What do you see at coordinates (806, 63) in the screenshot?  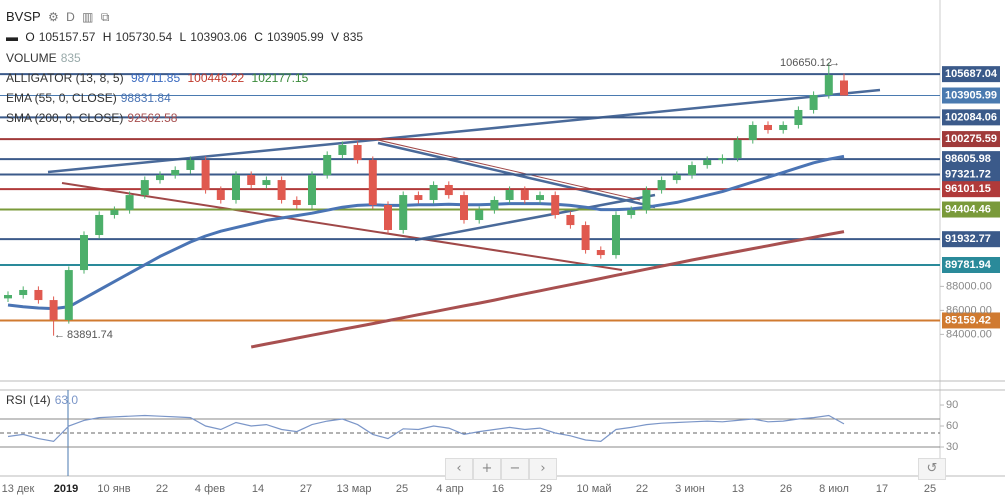 I see `high-annotation: 106650.12` at bounding box center [806, 63].